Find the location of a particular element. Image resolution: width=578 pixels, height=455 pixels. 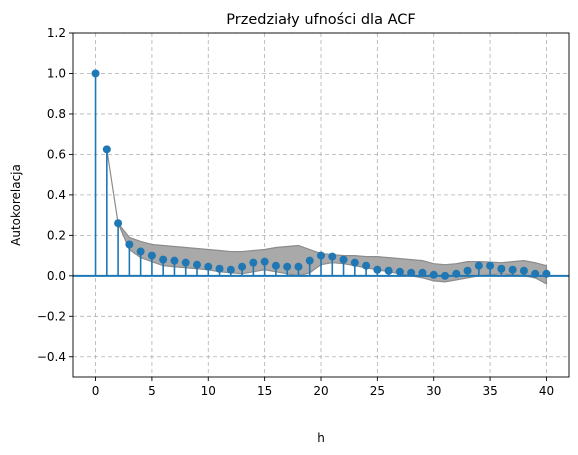

y-axis: −0.4 −0.2 0.0 0.2 0.4 0.6 0.8 1.0 1.2 is located at coordinates (55, 195).